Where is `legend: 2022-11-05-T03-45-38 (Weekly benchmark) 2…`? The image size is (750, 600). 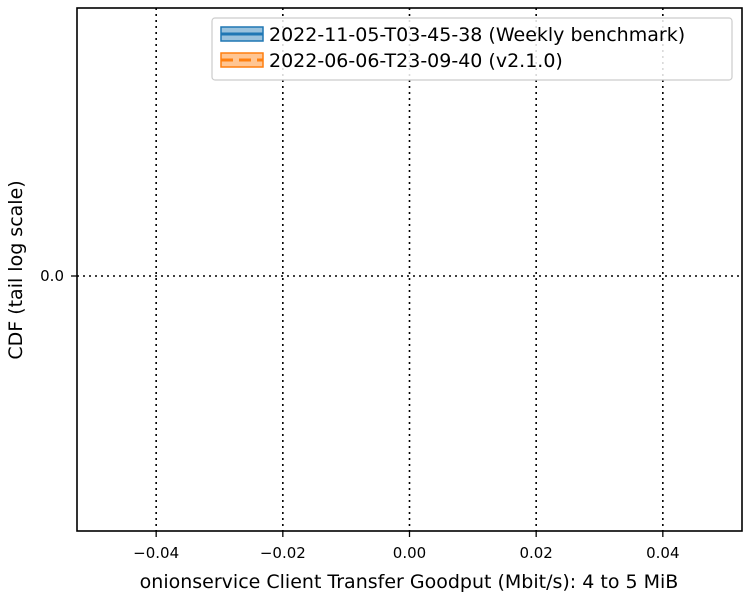
legend: 2022-11-05-T03-45-38 (Weekly benchmark) 2… is located at coordinates (472, 49).